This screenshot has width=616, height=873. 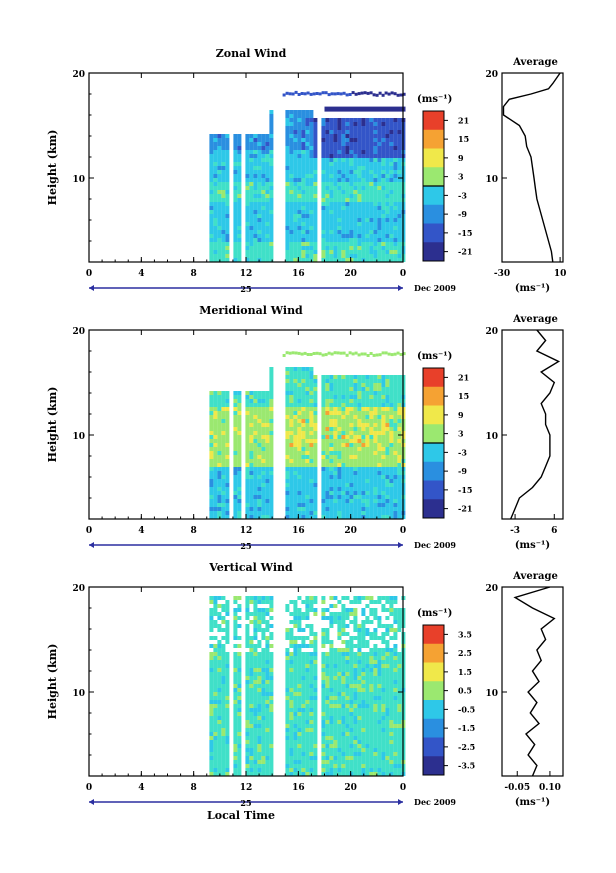 I want to click on average-x-tick-label: 6, so click(x=554, y=531).